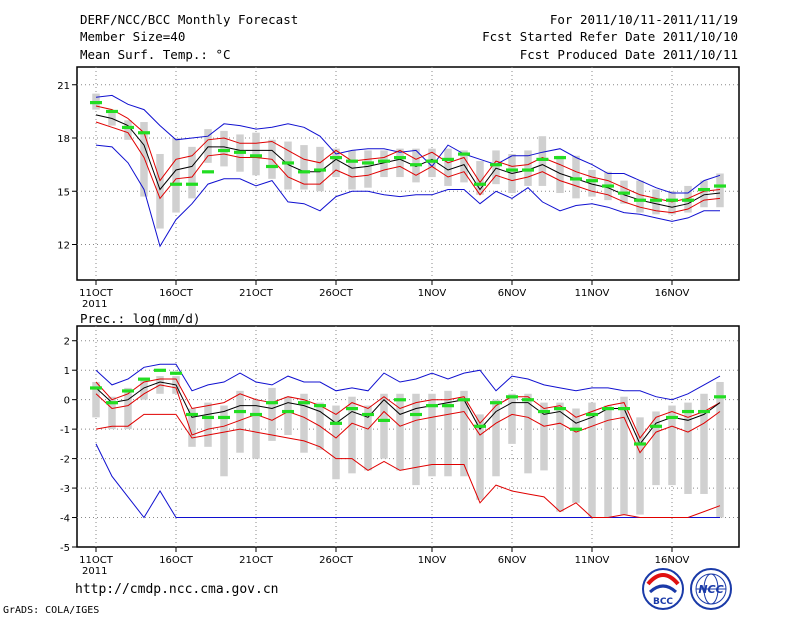  I want to click on temp-max-line, so click(408, 144).